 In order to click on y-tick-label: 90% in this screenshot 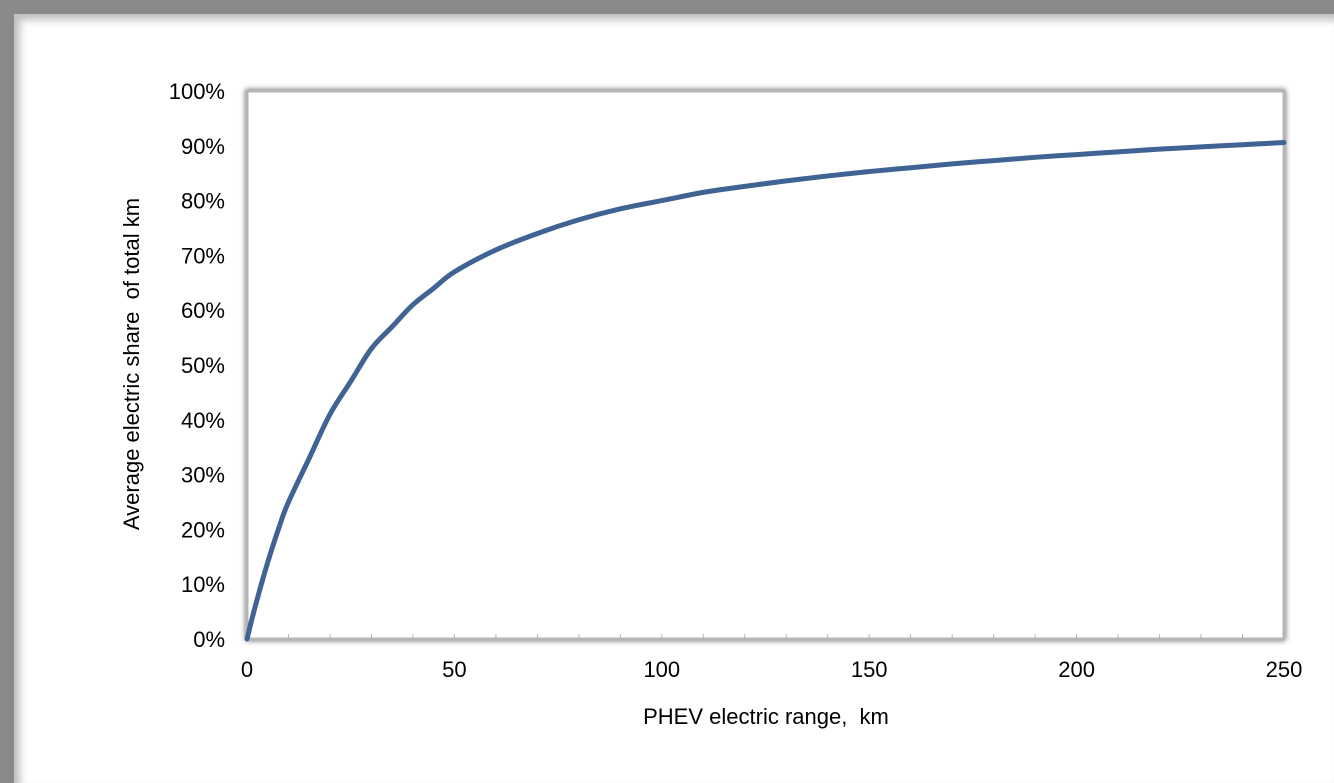, I will do `click(203, 146)`.